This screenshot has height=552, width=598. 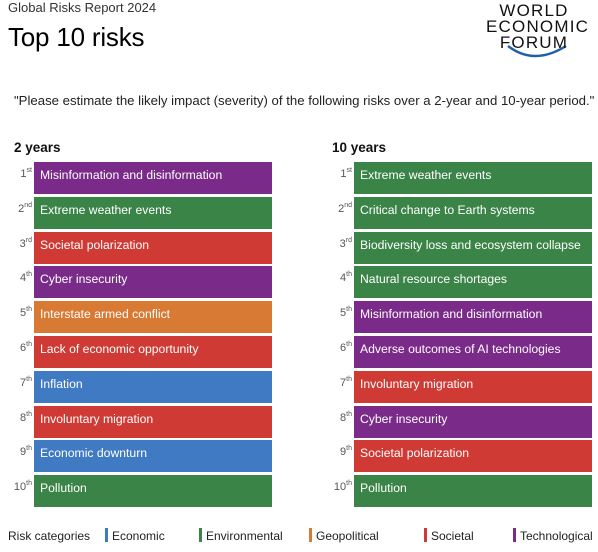 What do you see at coordinates (37, 147) in the screenshot?
I see `column-heading-2-years: 2 years` at bounding box center [37, 147].